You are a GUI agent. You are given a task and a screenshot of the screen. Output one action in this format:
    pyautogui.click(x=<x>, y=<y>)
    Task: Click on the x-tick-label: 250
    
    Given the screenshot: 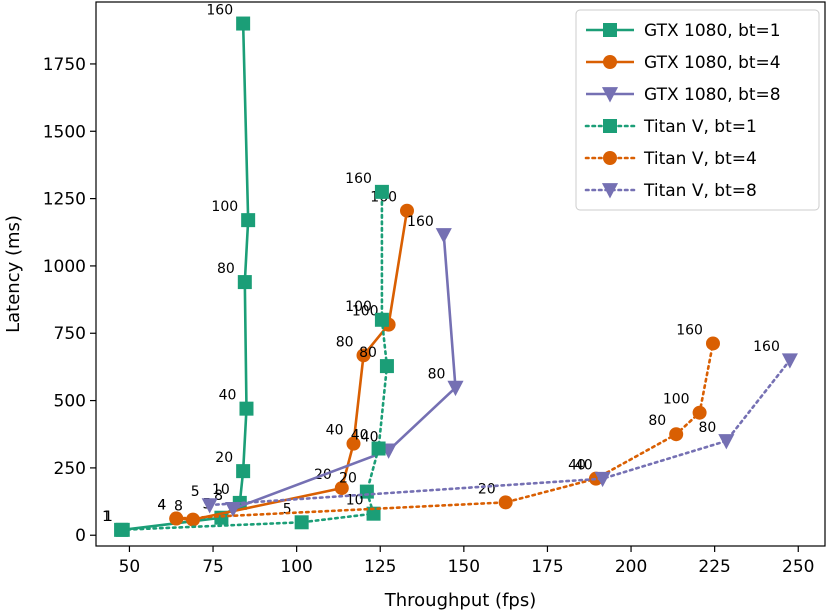 What is the action you would take?
    pyautogui.click(x=798, y=567)
    